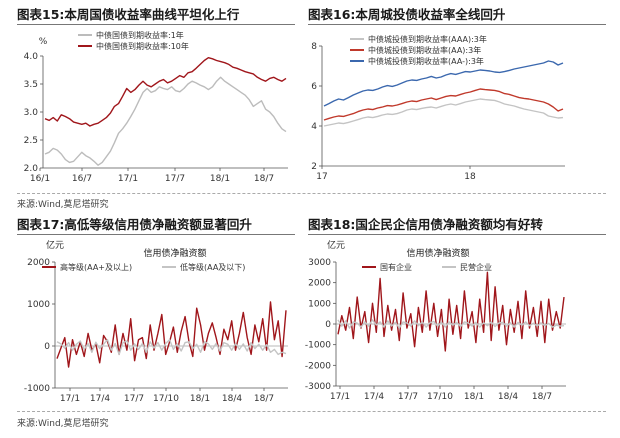 The width and height of the screenshot is (620, 438). Describe the element at coordinates (328, 325) in the screenshot. I see `p4-y-tick-label: 0` at that location.